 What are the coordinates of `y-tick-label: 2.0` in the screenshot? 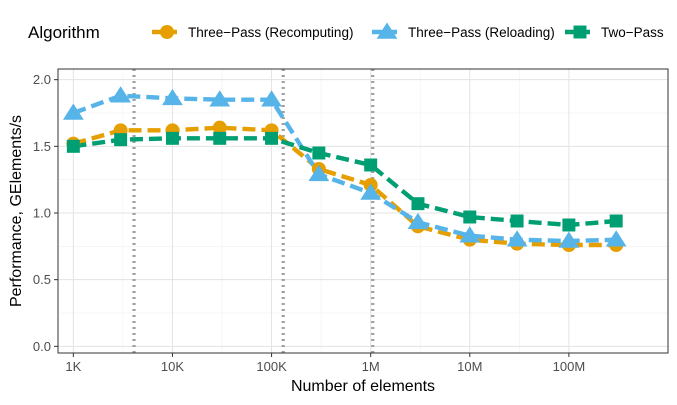 It's located at (42, 79).